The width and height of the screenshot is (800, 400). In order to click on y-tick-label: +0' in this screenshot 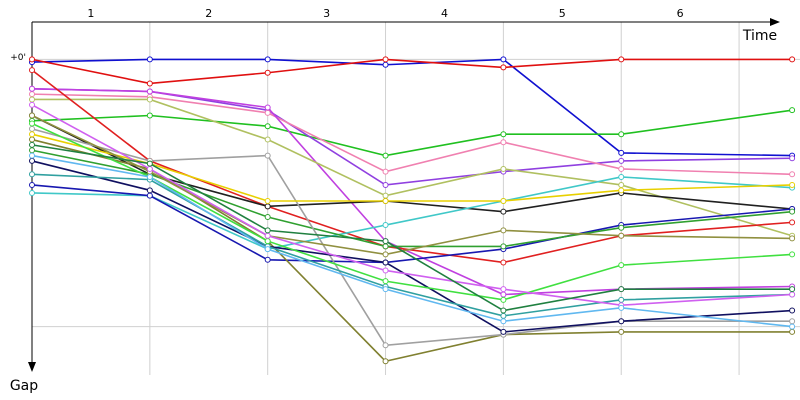, I will do `click(18, 58)`.